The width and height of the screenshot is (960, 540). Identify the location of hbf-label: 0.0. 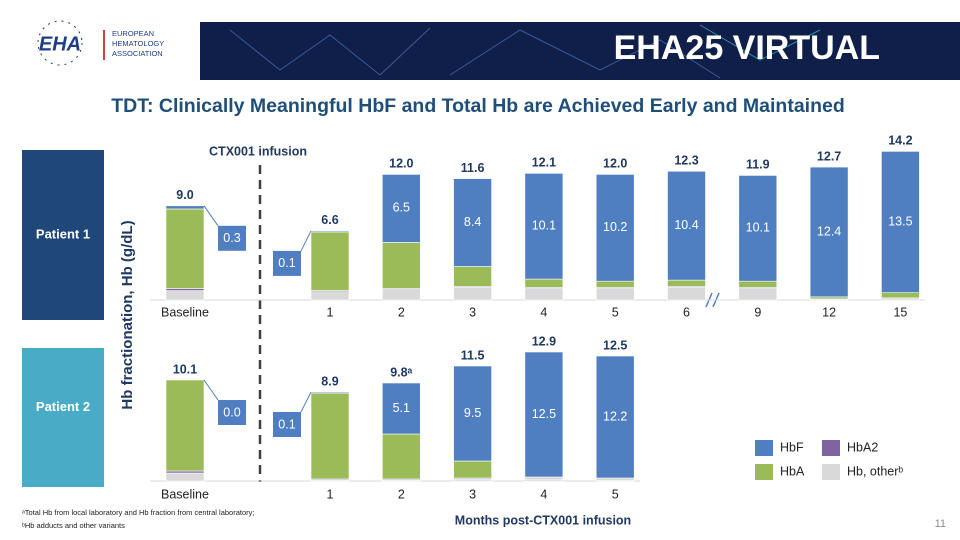
(231, 412).